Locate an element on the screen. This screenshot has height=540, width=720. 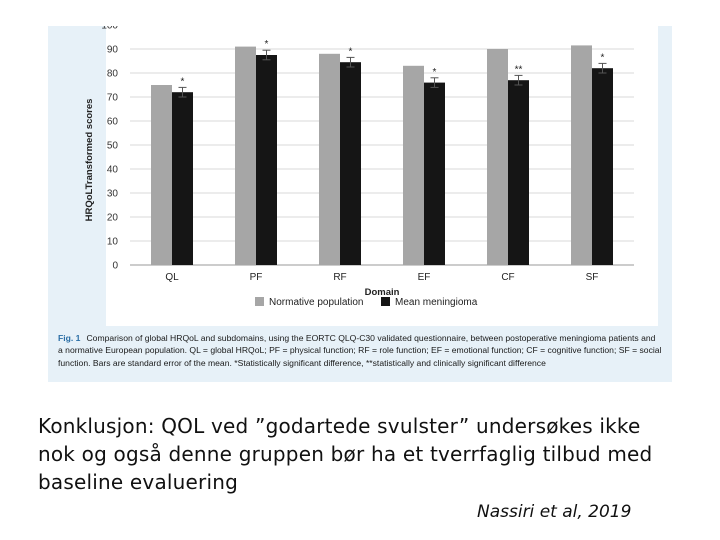
y-tick-label: 30 is located at coordinates (113, 194).